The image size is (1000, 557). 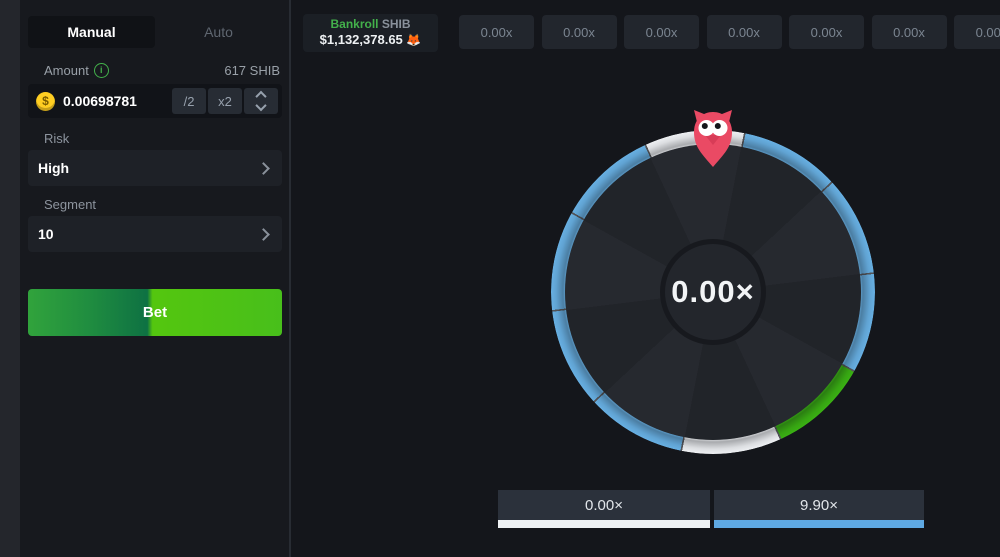 I want to click on amount-label: Amount, so click(x=66, y=70).